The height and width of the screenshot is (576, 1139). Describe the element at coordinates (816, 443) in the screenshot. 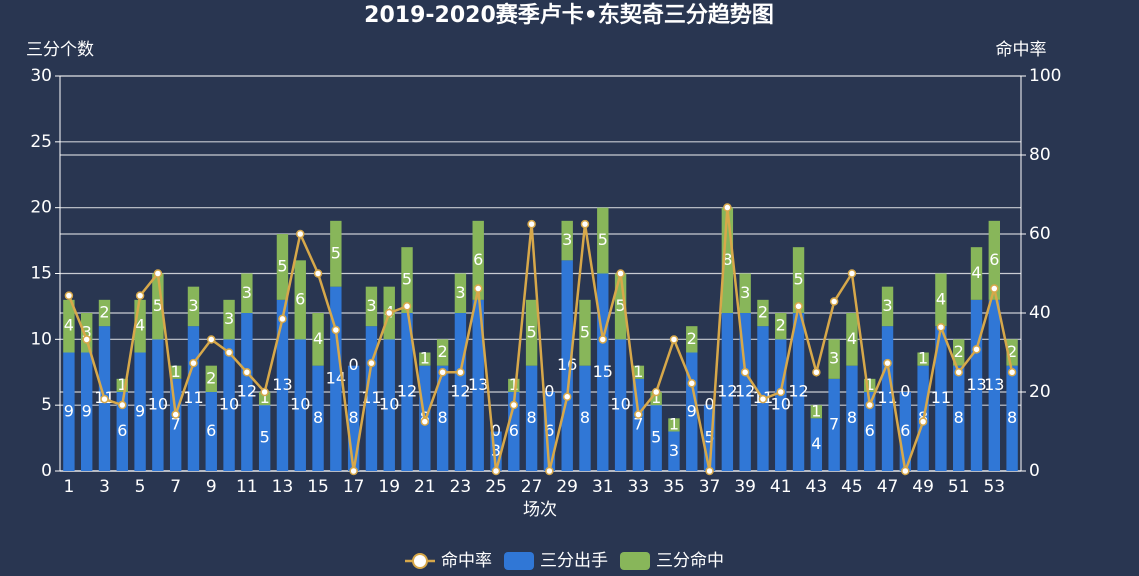

I see `value-label: 4` at that location.